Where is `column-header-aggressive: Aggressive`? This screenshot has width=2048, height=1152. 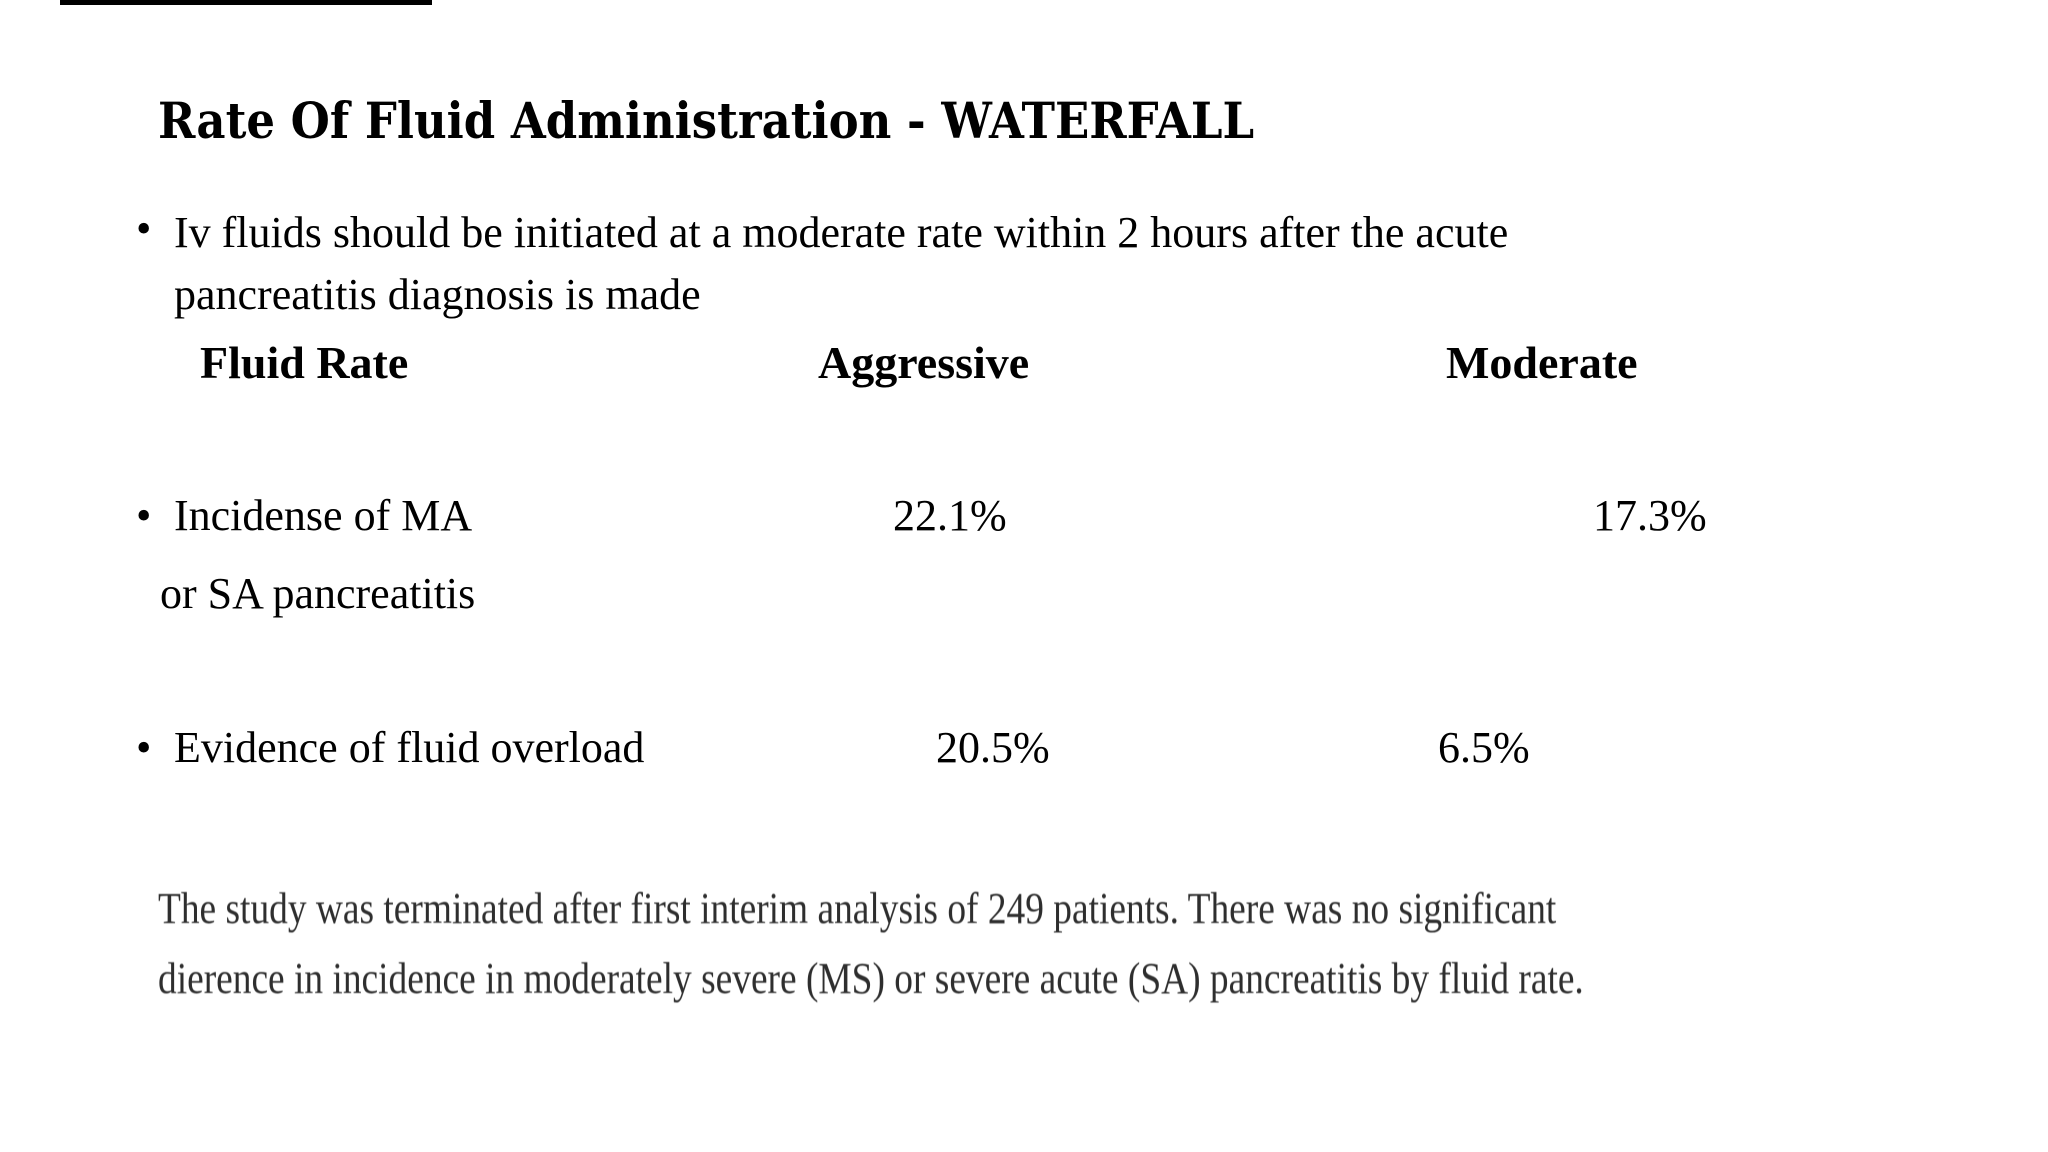 column-header-aggressive: Aggressive is located at coordinates (924, 362).